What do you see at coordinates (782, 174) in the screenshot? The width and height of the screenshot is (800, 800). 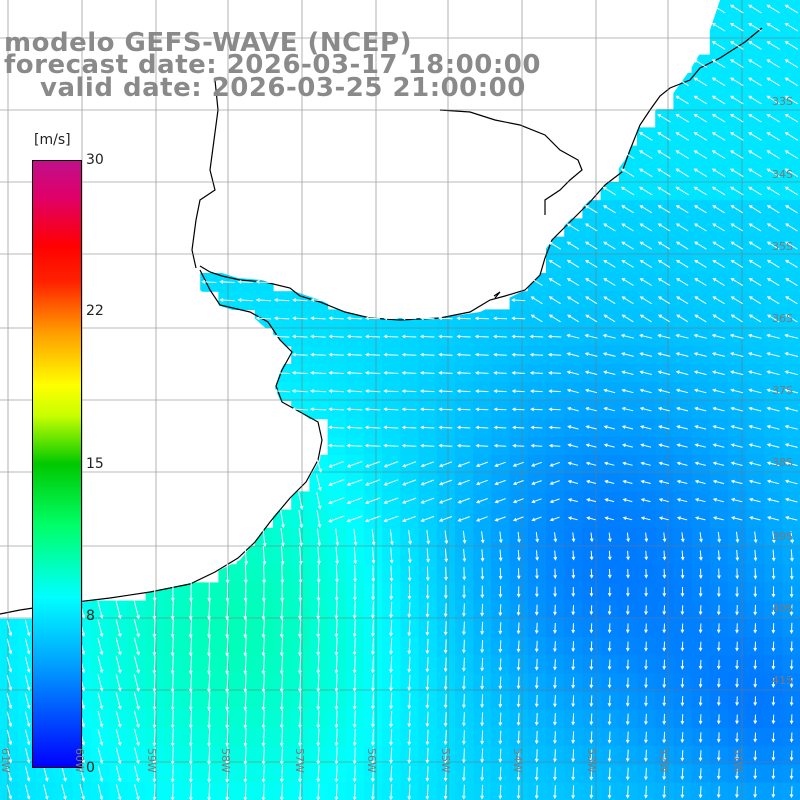 I see `latitude-label: 34S` at bounding box center [782, 174].